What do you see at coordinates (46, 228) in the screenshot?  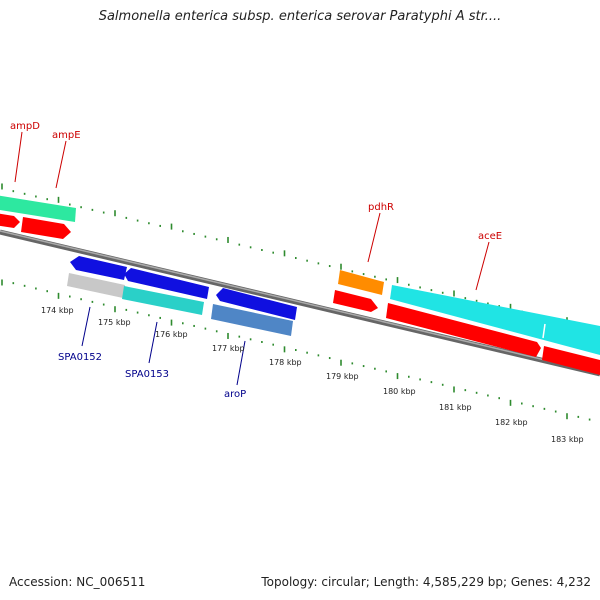 I see `feature-red-ampe` at bounding box center [46, 228].